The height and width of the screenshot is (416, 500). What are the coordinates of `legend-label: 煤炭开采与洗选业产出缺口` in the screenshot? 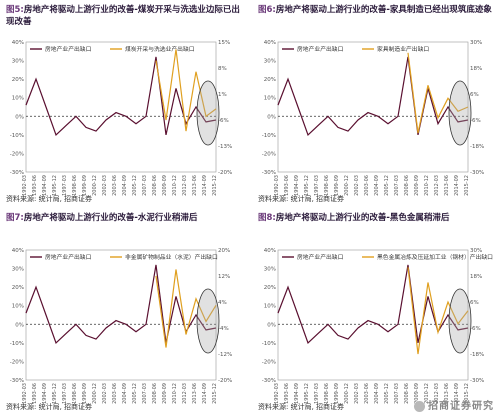 It's located at (160, 49).